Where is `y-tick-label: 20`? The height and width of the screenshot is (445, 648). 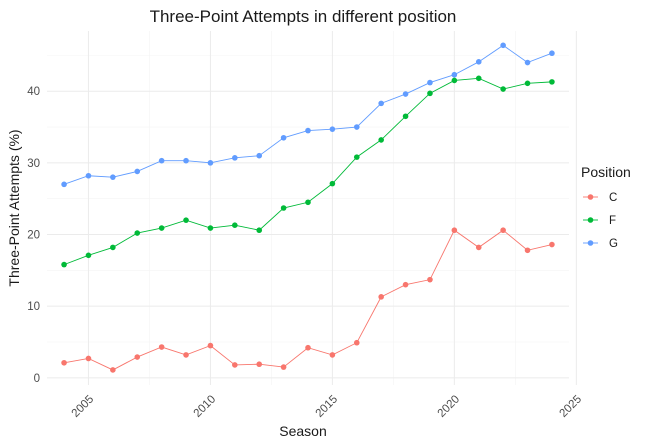 y-tick-label: 20 is located at coordinates (33, 236).